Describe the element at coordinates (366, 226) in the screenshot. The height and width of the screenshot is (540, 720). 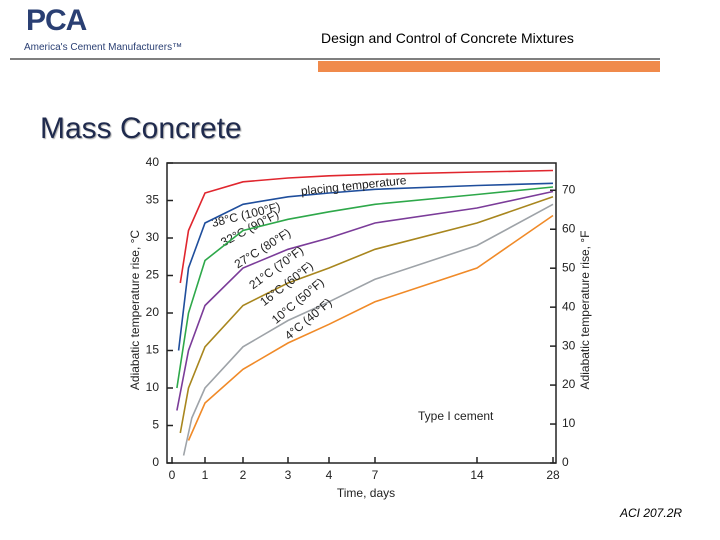
I see `series-line` at that location.